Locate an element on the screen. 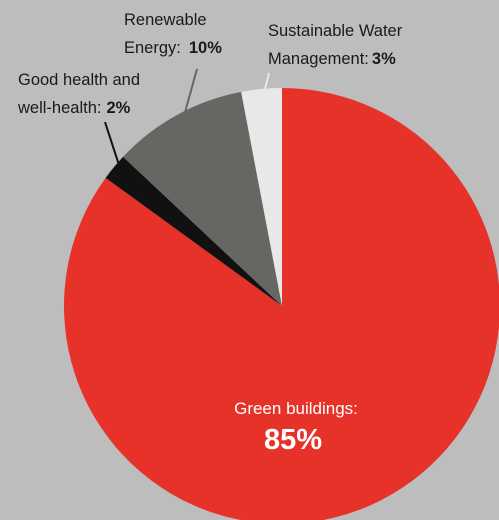  slice-value-green-buildings: 85% is located at coordinates (293, 440).